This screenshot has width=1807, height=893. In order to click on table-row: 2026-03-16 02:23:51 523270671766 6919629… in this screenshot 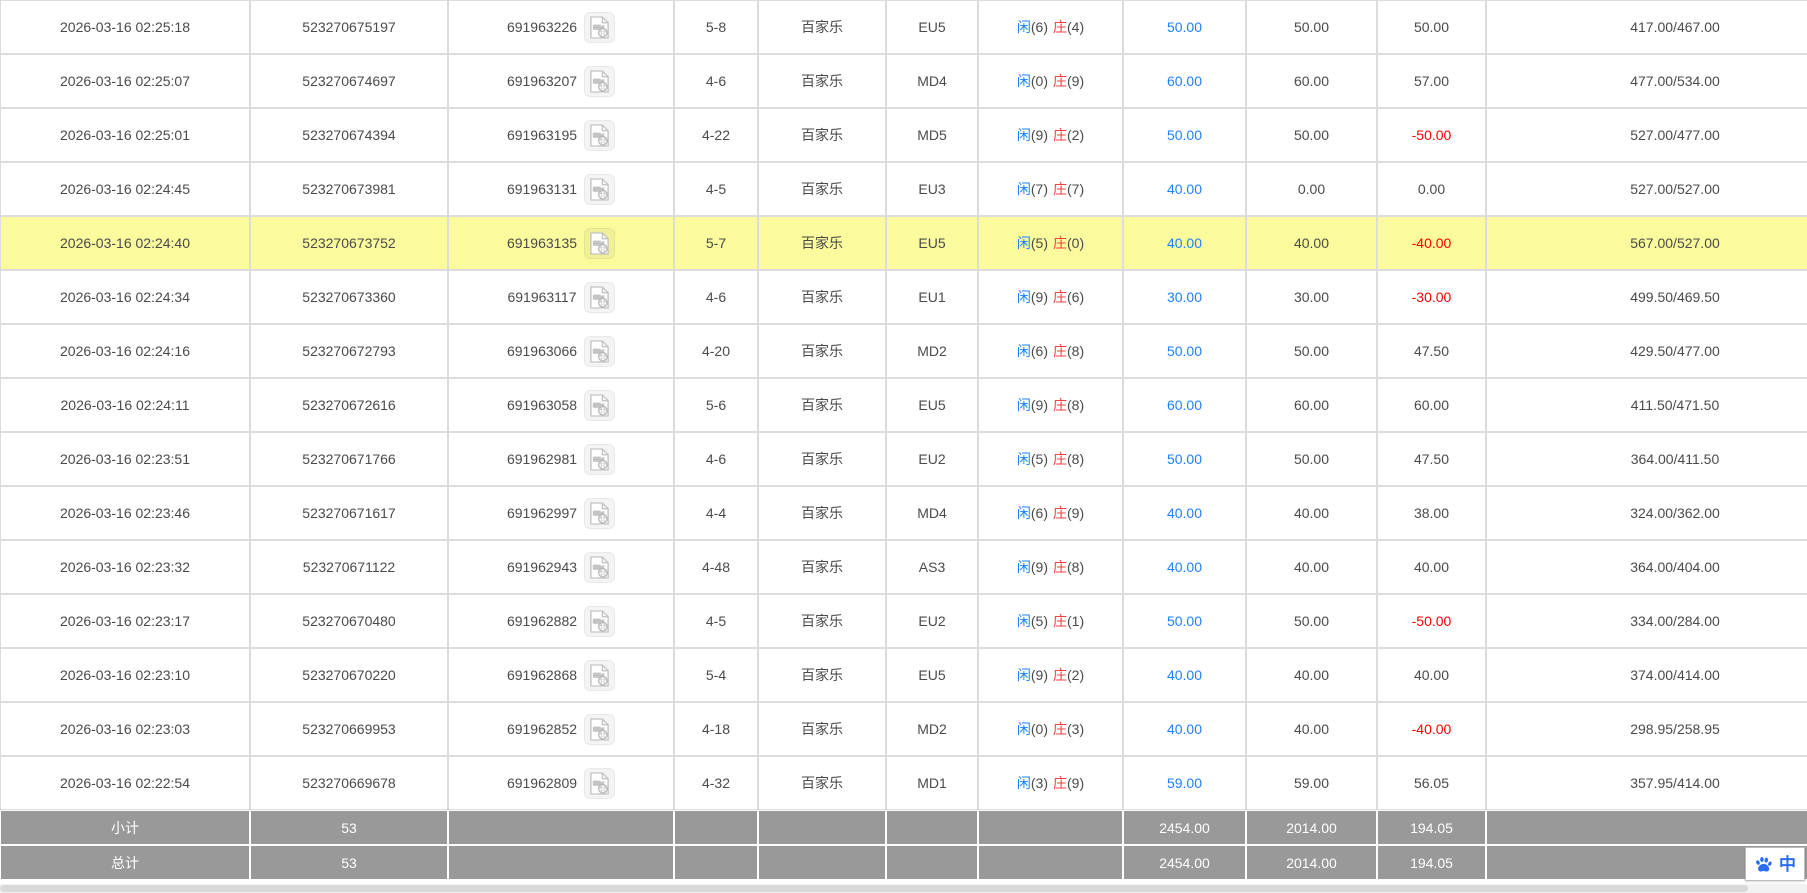, I will do `click(903, 459)`.